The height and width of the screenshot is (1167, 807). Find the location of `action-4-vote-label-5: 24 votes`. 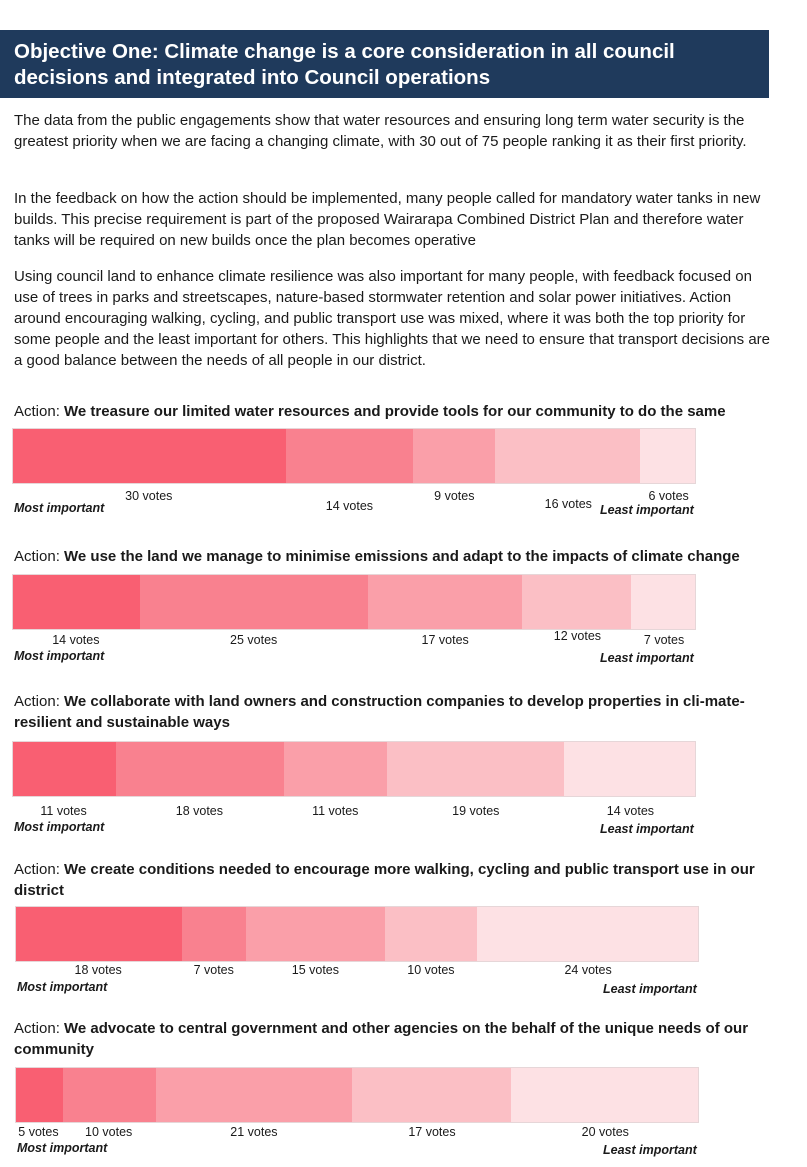

action-4-vote-label-5: 24 votes is located at coordinates (588, 970).